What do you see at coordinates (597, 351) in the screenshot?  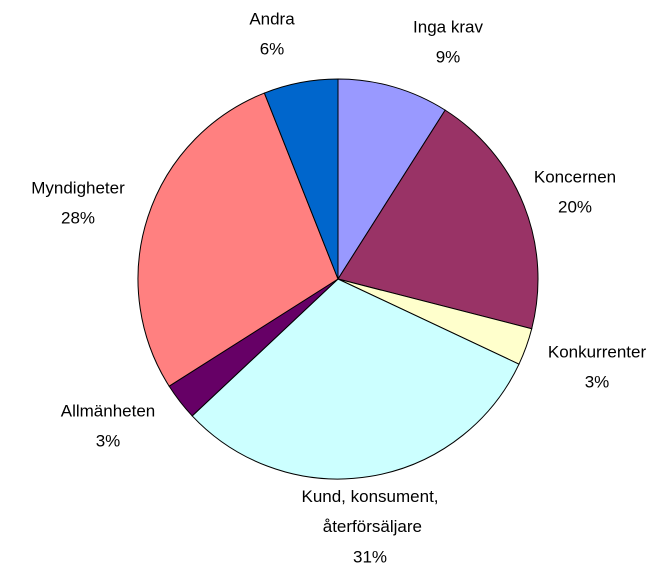 I see `slice-label: Konkurrenter` at bounding box center [597, 351].